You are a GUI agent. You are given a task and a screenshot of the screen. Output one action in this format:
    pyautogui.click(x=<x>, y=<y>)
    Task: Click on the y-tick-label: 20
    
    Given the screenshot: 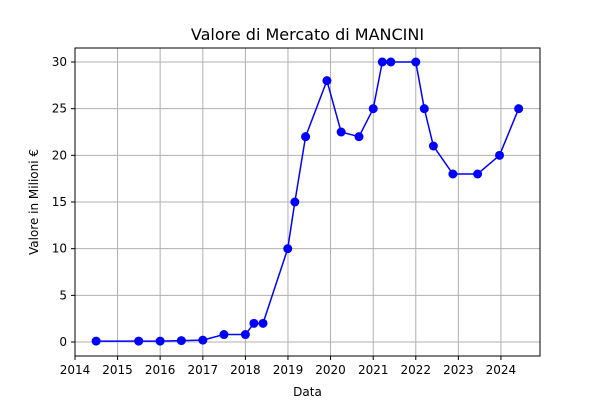 What is the action you would take?
    pyautogui.click(x=59, y=155)
    